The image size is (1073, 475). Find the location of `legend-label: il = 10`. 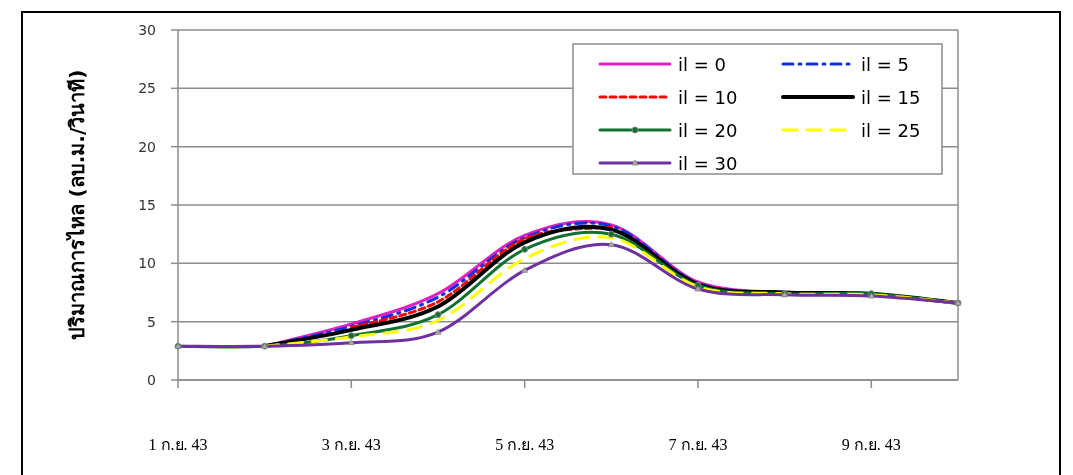

legend-label: il = 10 is located at coordinates (708, 97).